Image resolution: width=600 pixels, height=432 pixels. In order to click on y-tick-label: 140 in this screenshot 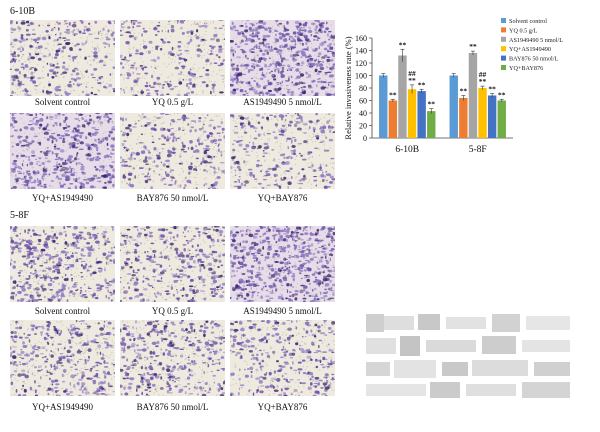, I will do `click(361, 51)`.